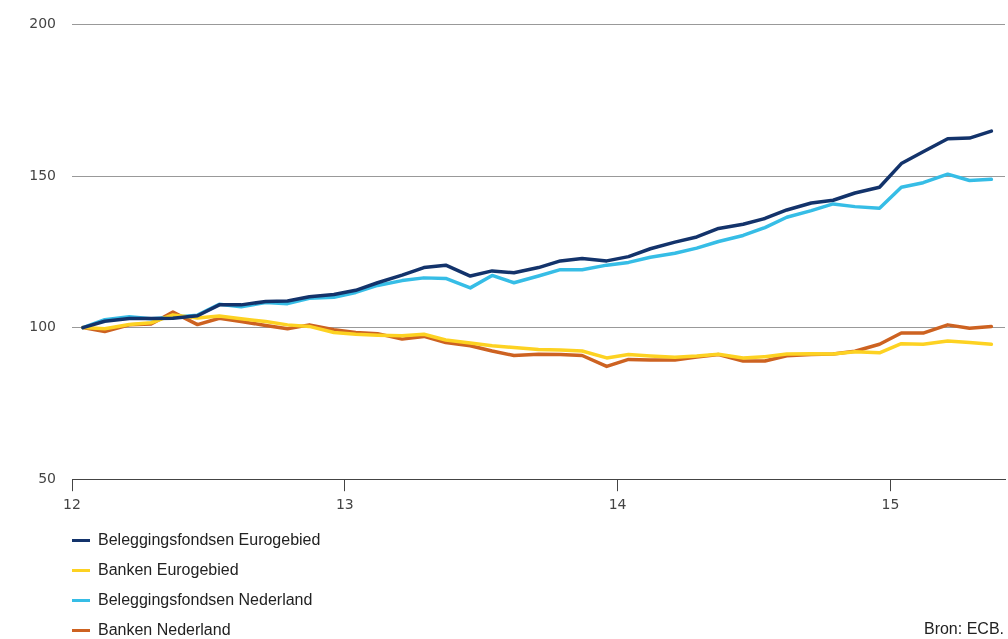 Image resolution: width=1008 pixels, height=639 pixels. What do you see at coordinates (72, 504) in the screenshot?
I see `x-tick-label: 12` at bounding box center [72, 504].